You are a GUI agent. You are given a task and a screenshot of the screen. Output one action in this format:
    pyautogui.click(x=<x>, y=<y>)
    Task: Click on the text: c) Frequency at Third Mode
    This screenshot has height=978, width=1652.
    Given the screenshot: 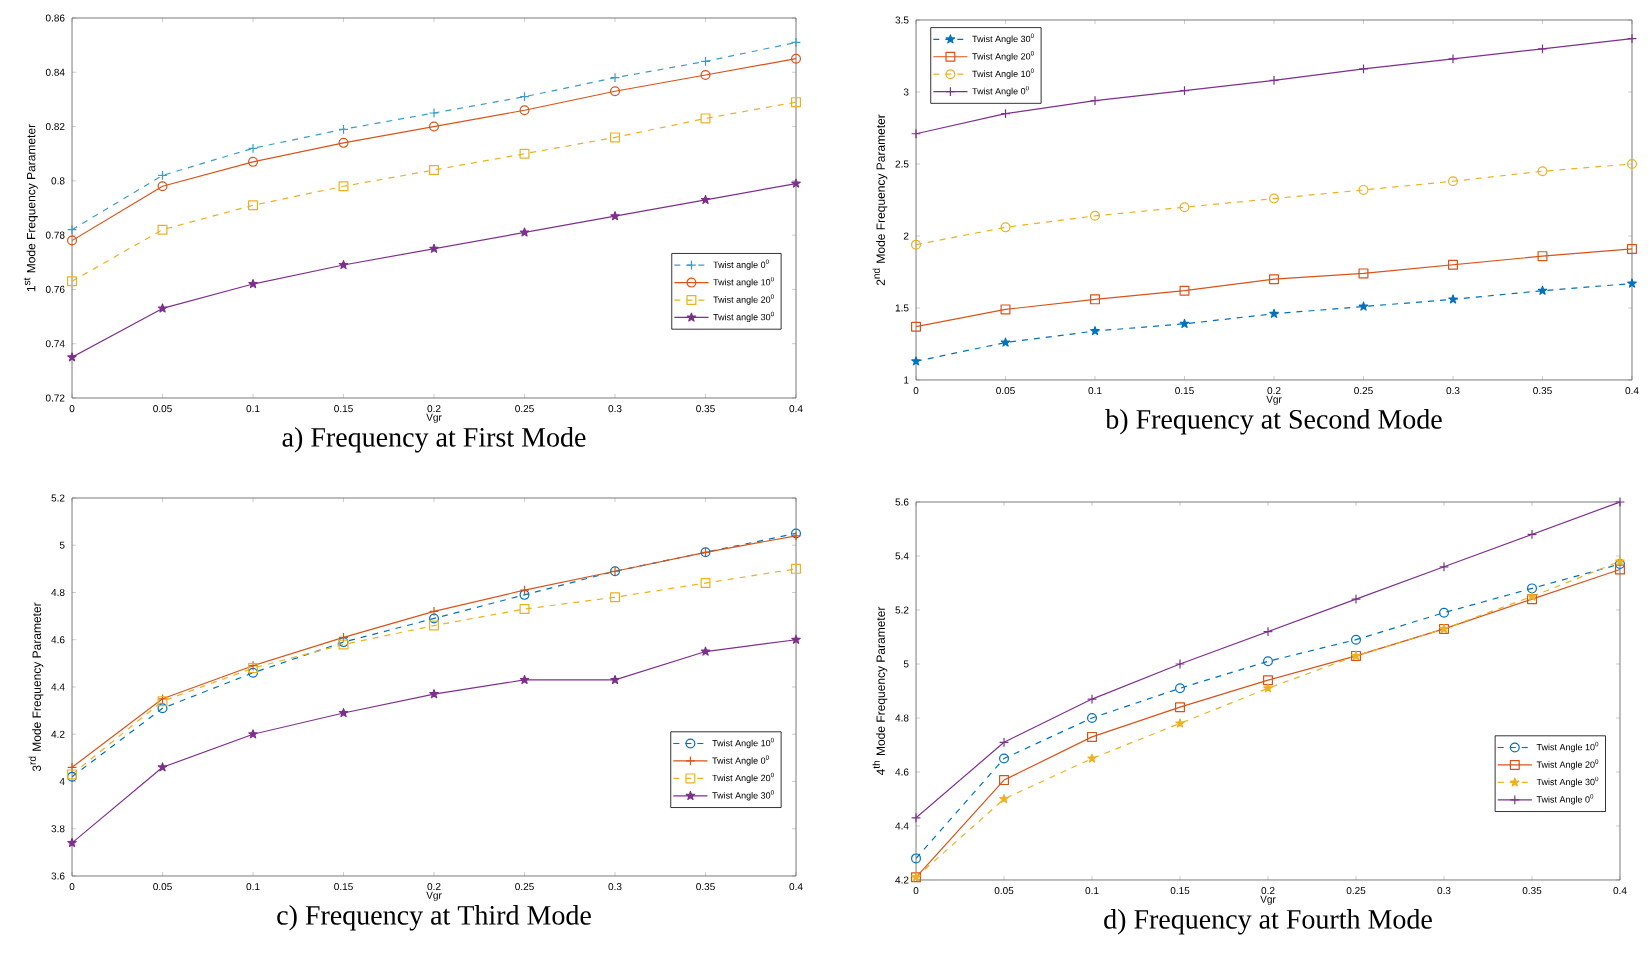 What is the action you would take?
    pyautogui.click(x=434, y=918)
    